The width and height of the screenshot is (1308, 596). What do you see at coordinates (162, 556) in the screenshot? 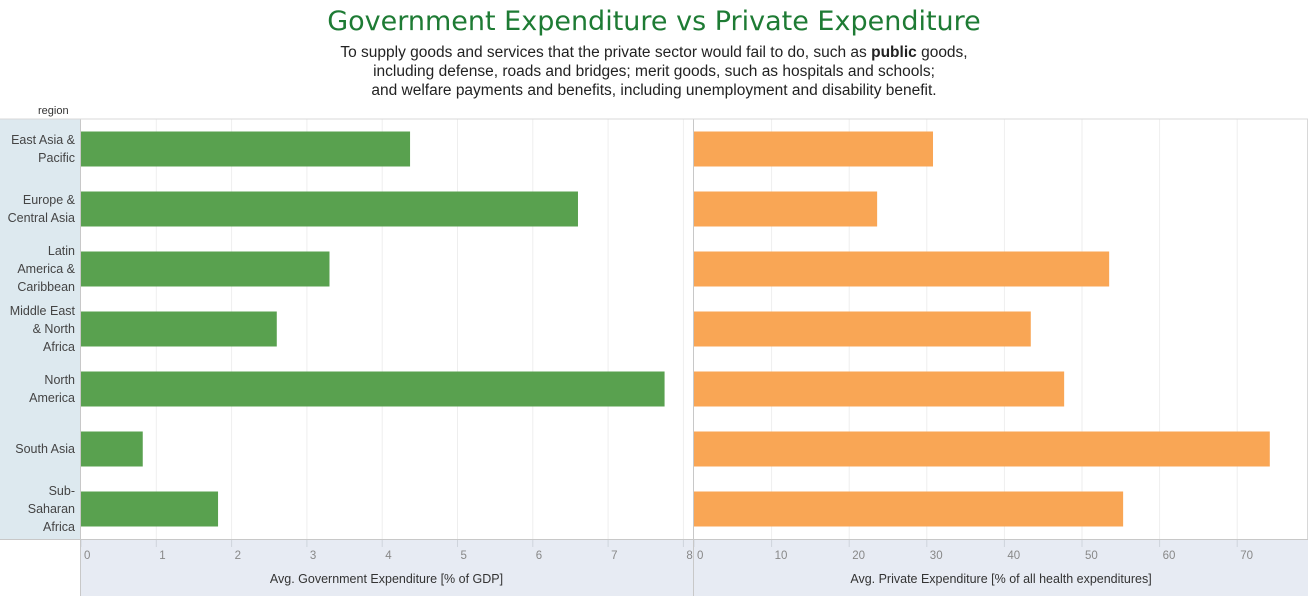
I see `government-tick-label: 1` at bounding box center [162, 556].